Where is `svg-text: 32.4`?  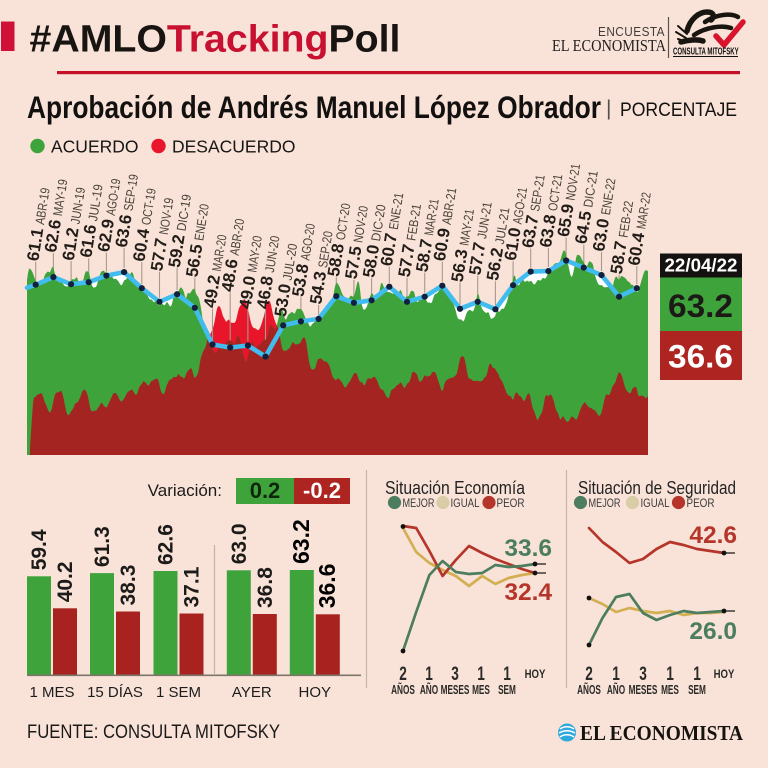
svg-text: 32.4 is located at coordinates (528, 592).